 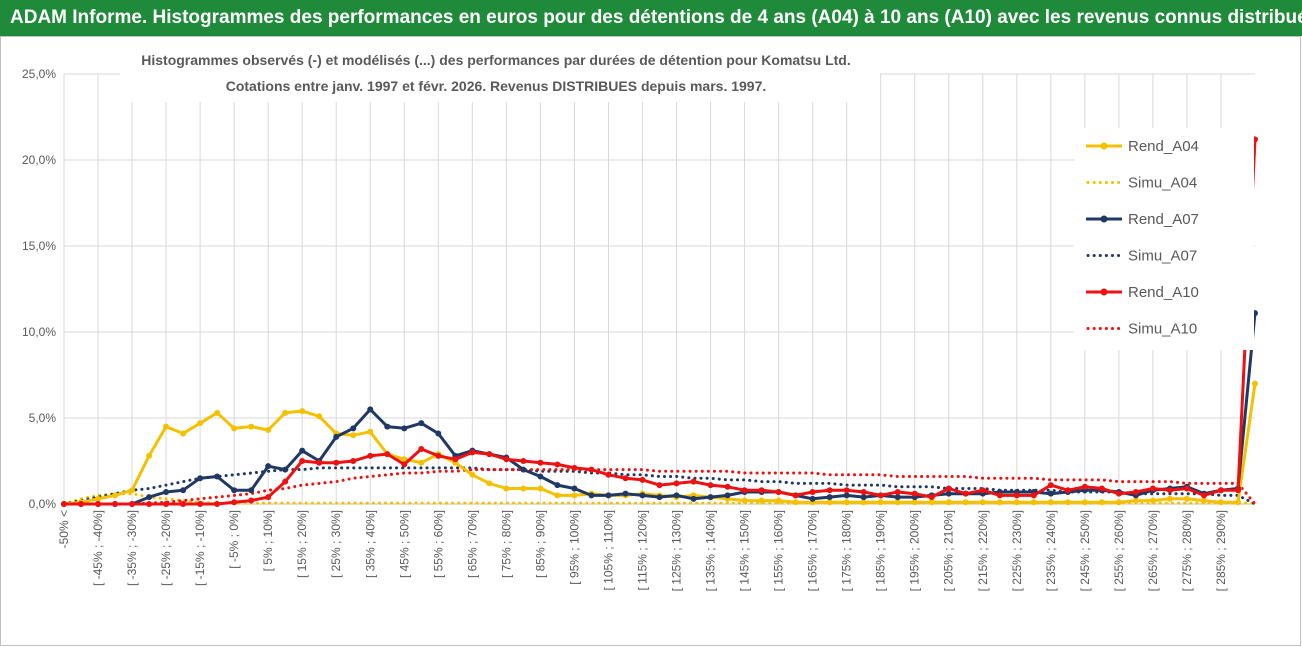 I want to click on x-tick-label: [ 125% ; 130%], so click(x=677, y=550).